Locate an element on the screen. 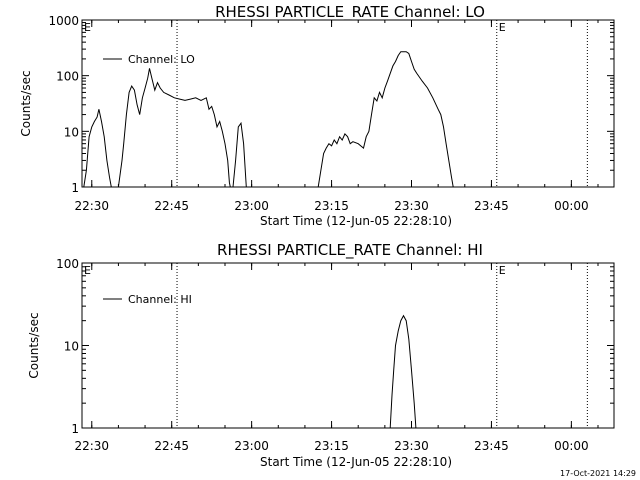 This screenshot has height=480, width=640. legend-entry: Channel: HI is located at coordinates (160, 299).